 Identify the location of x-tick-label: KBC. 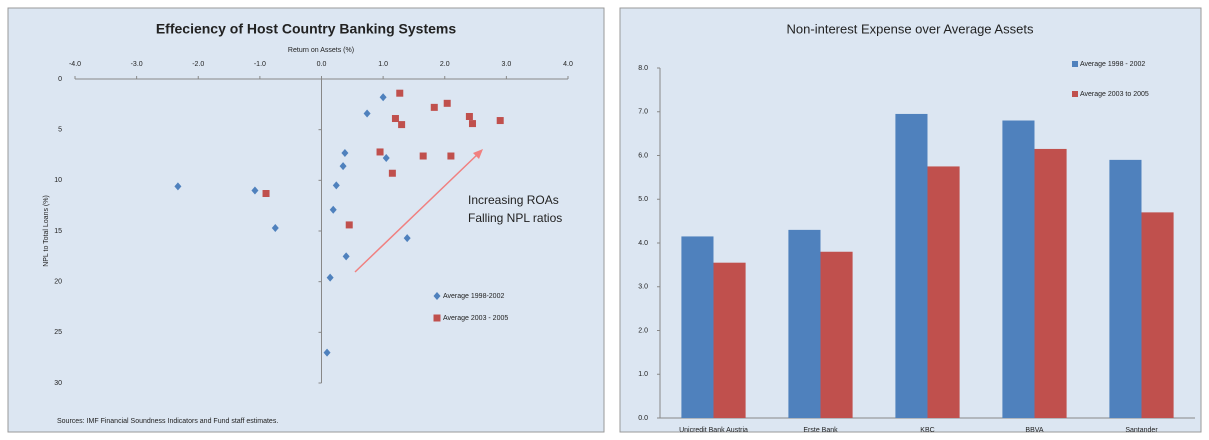
(927, 430).